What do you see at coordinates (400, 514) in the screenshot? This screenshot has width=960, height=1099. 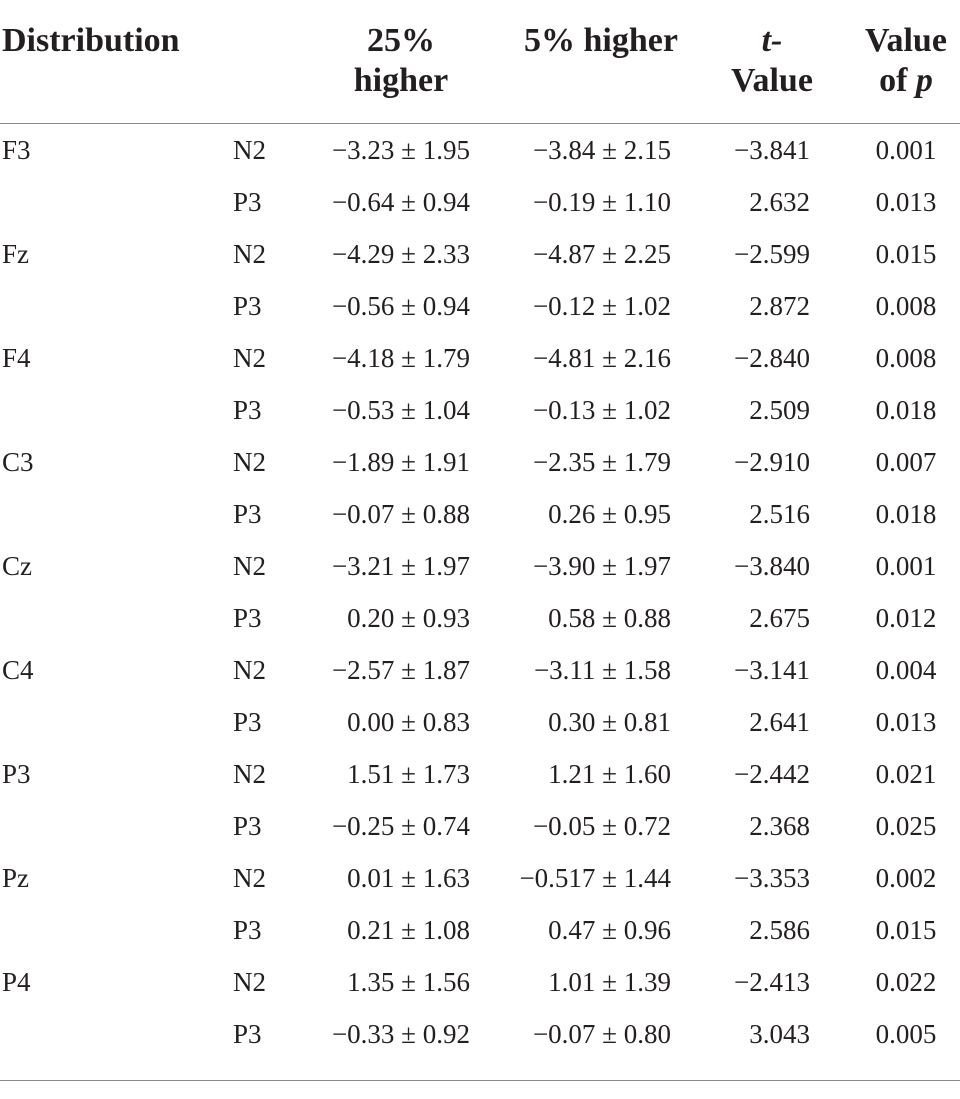 I see `cell-25-higher: −0.07 ± 0.88` at bounding box center [400, 514].